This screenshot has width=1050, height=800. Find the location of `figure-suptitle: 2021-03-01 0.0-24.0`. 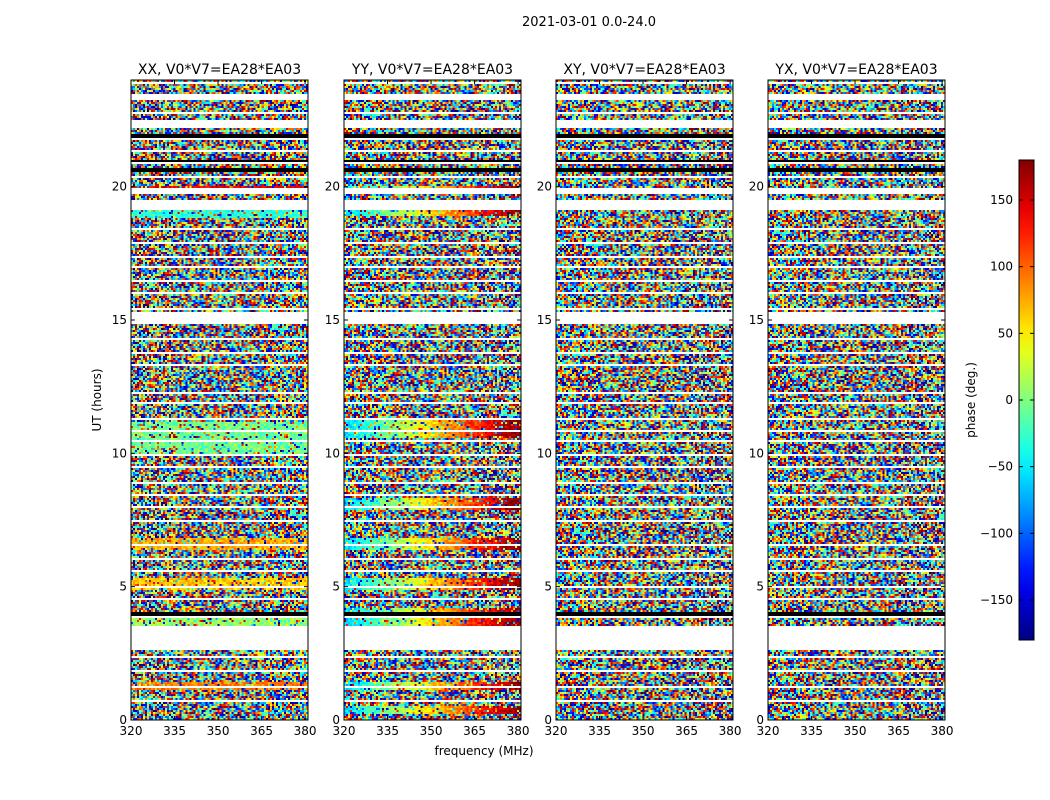

figure-suptitle: 2021-03-01 0.0-24.0 is located at coordinates (589, 22).